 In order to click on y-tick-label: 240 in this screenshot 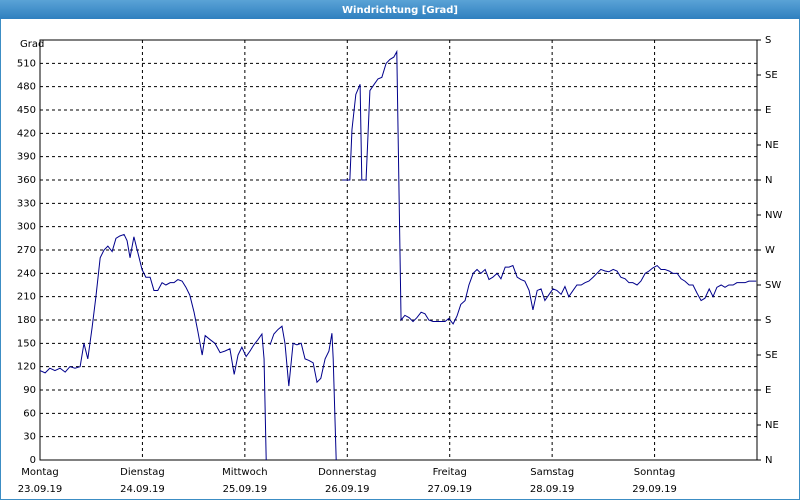, I will do `click(26, 273)`.